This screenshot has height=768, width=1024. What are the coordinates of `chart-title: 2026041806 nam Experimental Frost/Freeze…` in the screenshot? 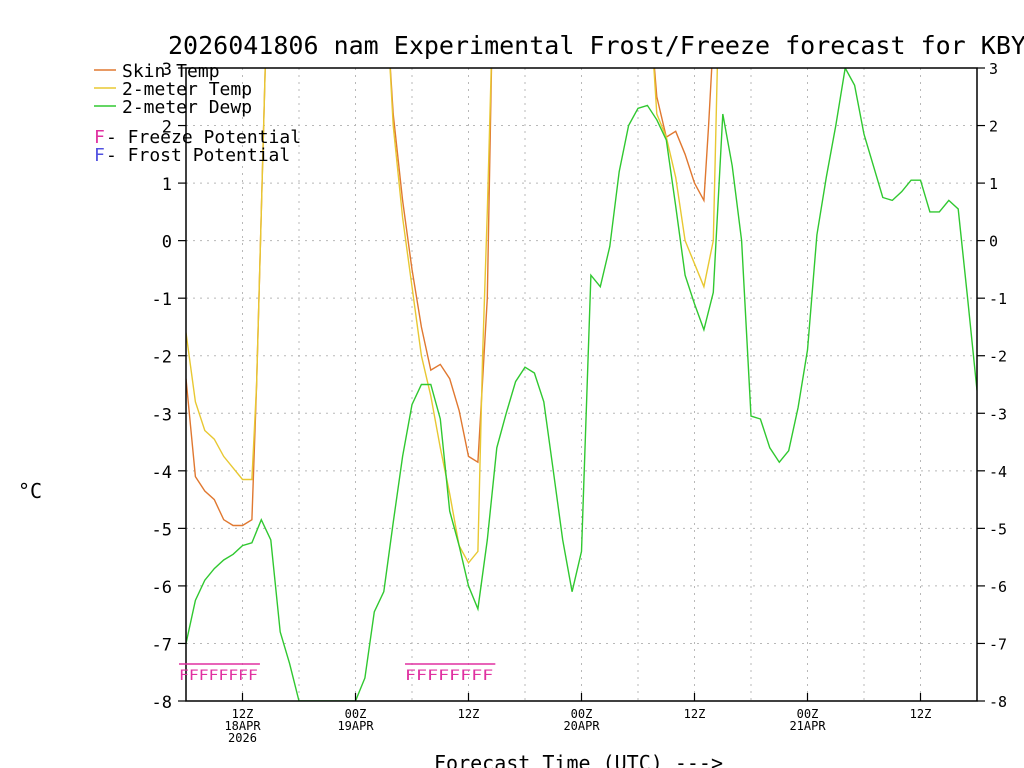 It's located at (596, 45).